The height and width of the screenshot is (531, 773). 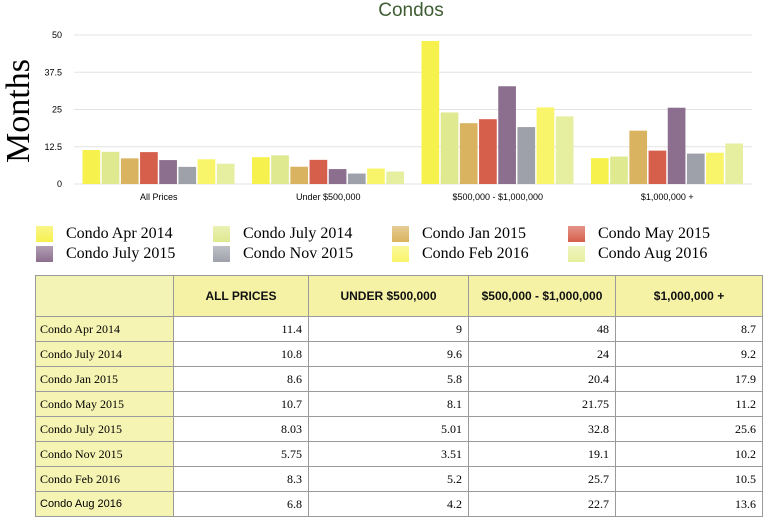 What do you see at coordinates (241, 404) in the screenshot?
I see `table-cell: 10.7` at bounding box center [241, 404].